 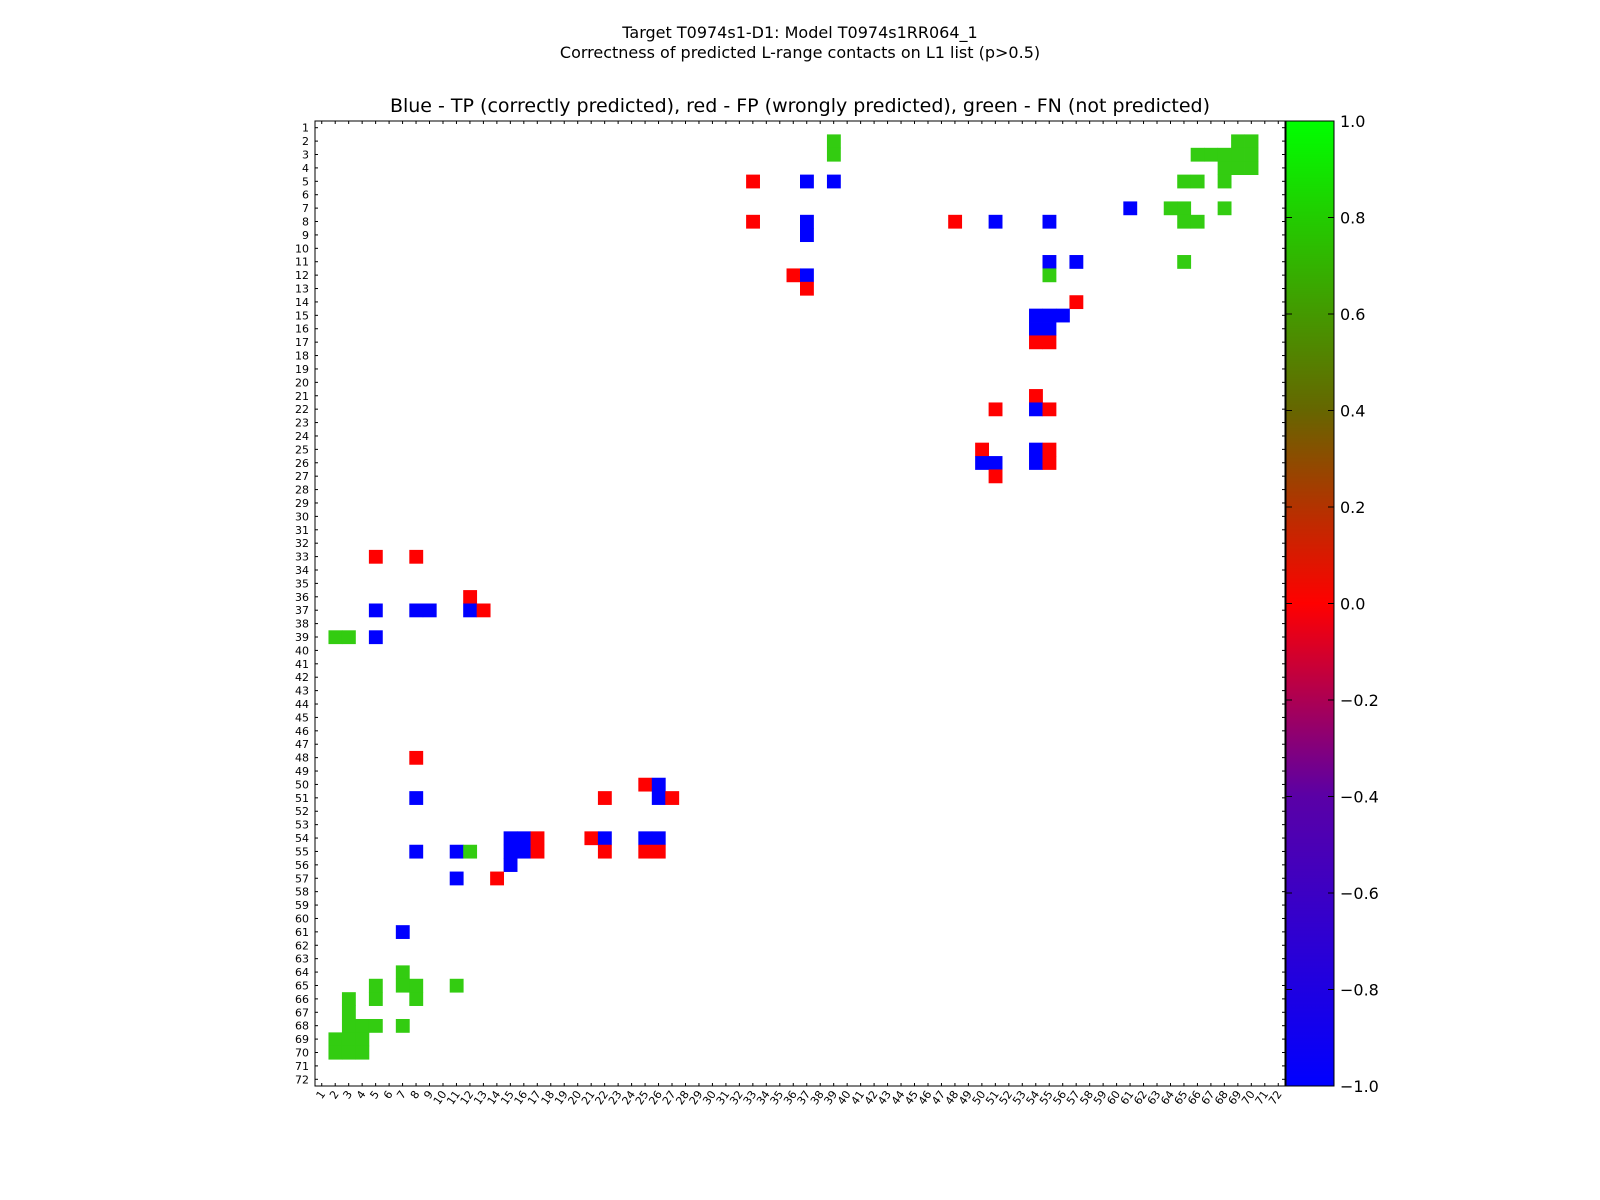 What do you see at coordinates (1352, 411) in the screenshot?
I see `colorbar-tick-label-3: 0.4` at bounding box center [1352, 411].